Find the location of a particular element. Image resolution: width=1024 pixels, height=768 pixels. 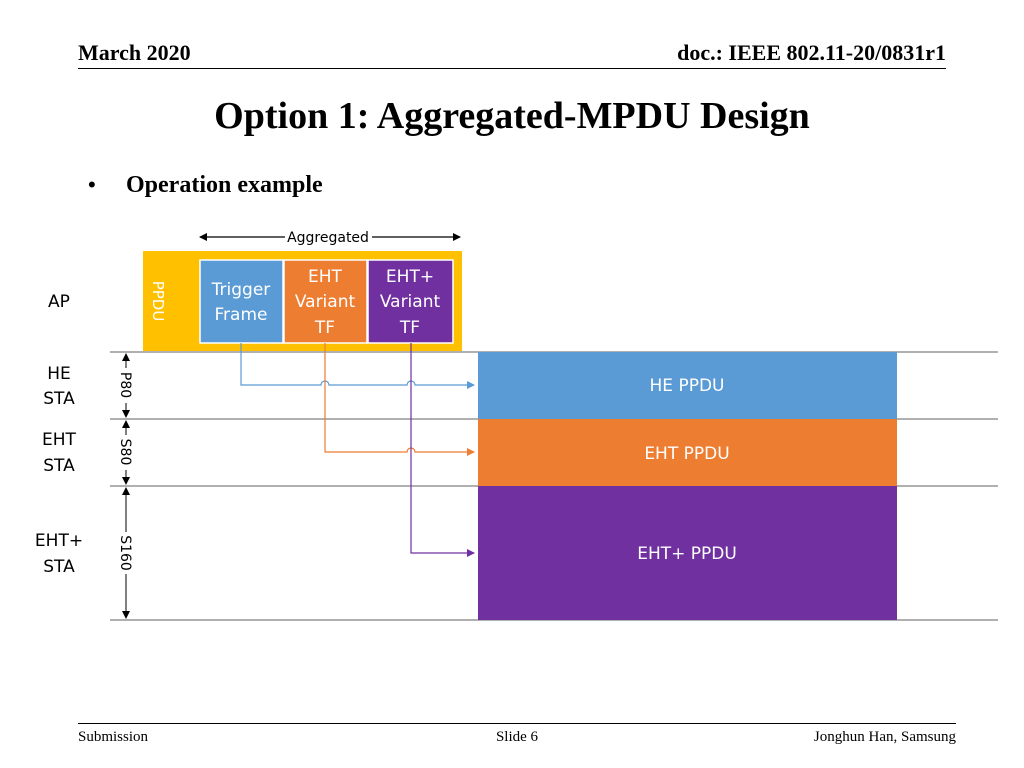

bandwidth-s80: S80 is located at coordinates (125, 452).